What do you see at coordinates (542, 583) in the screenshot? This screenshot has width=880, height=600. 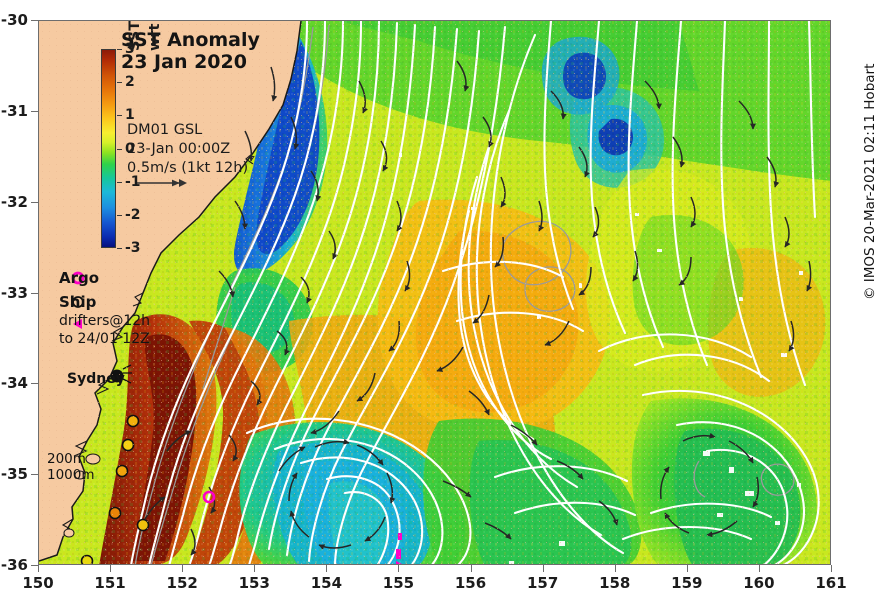 I see `x-tick-label: 157` at bounding box center [542, 583].